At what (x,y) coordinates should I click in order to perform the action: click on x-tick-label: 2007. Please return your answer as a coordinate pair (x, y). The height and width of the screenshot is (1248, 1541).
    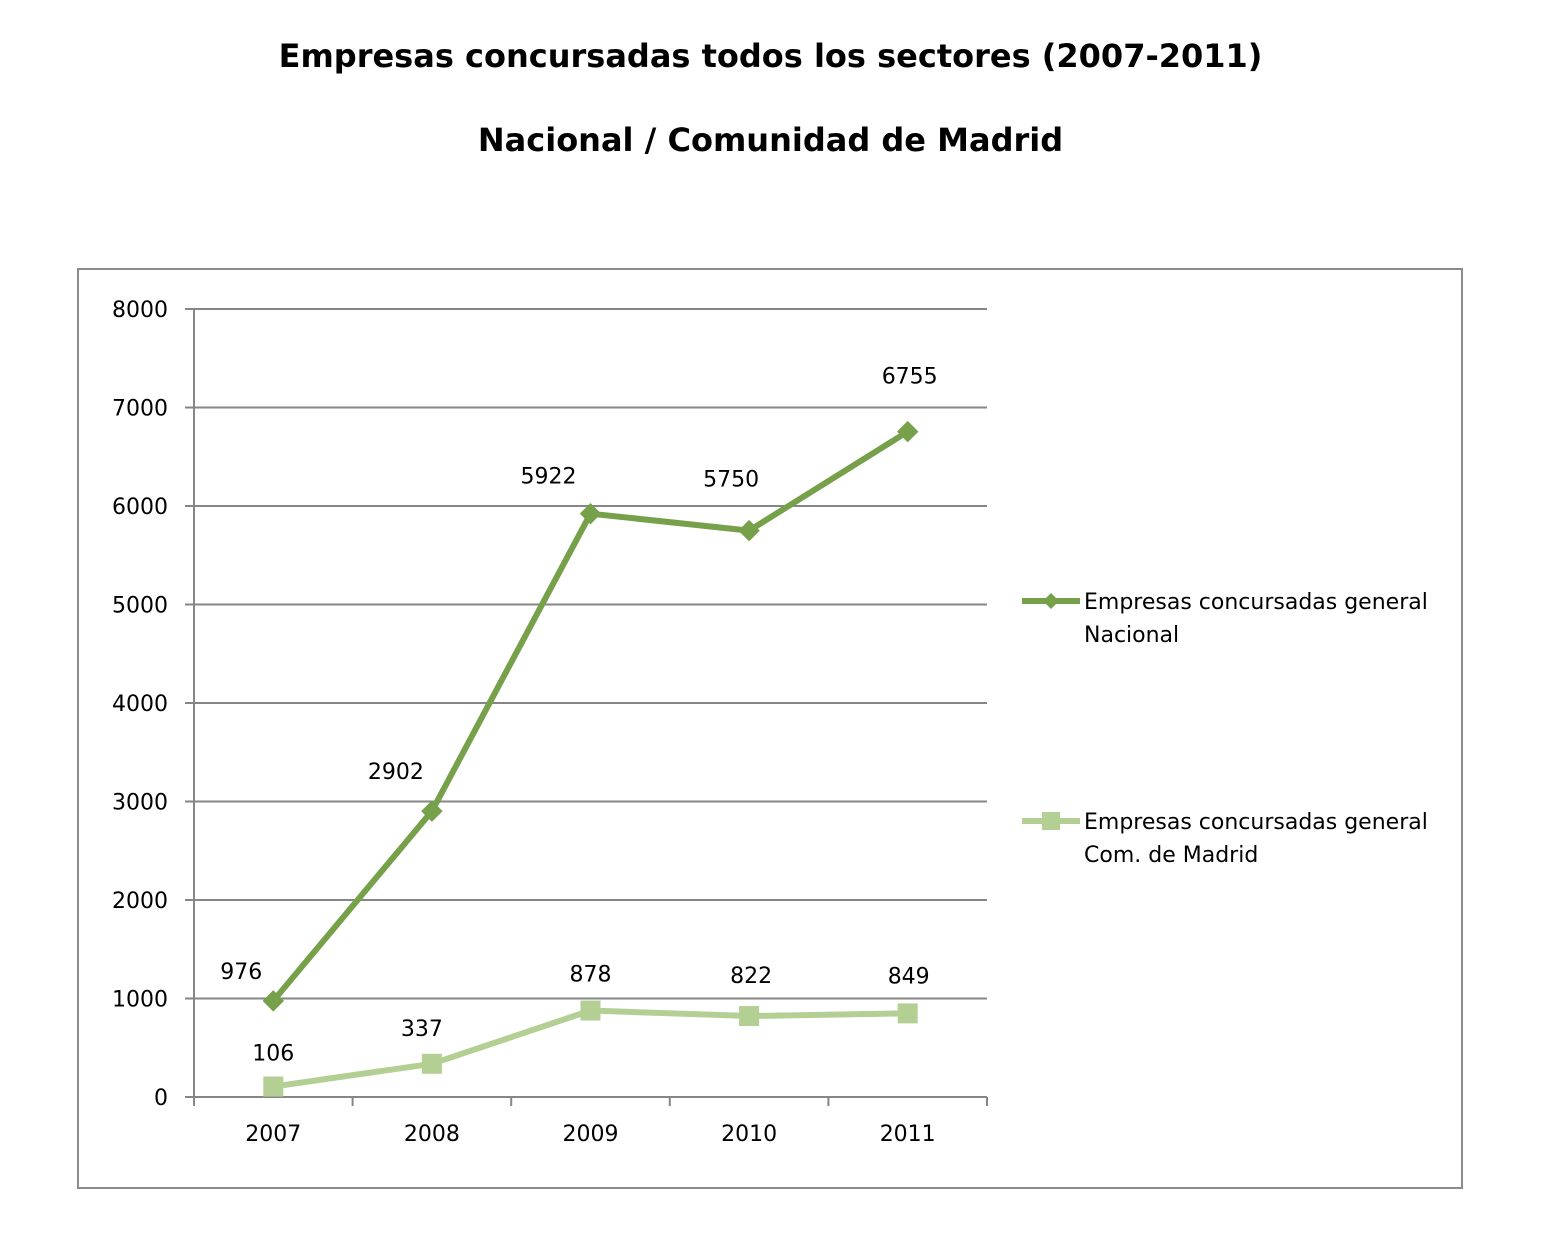
    Looking at the image, I should click on (273, 1134).